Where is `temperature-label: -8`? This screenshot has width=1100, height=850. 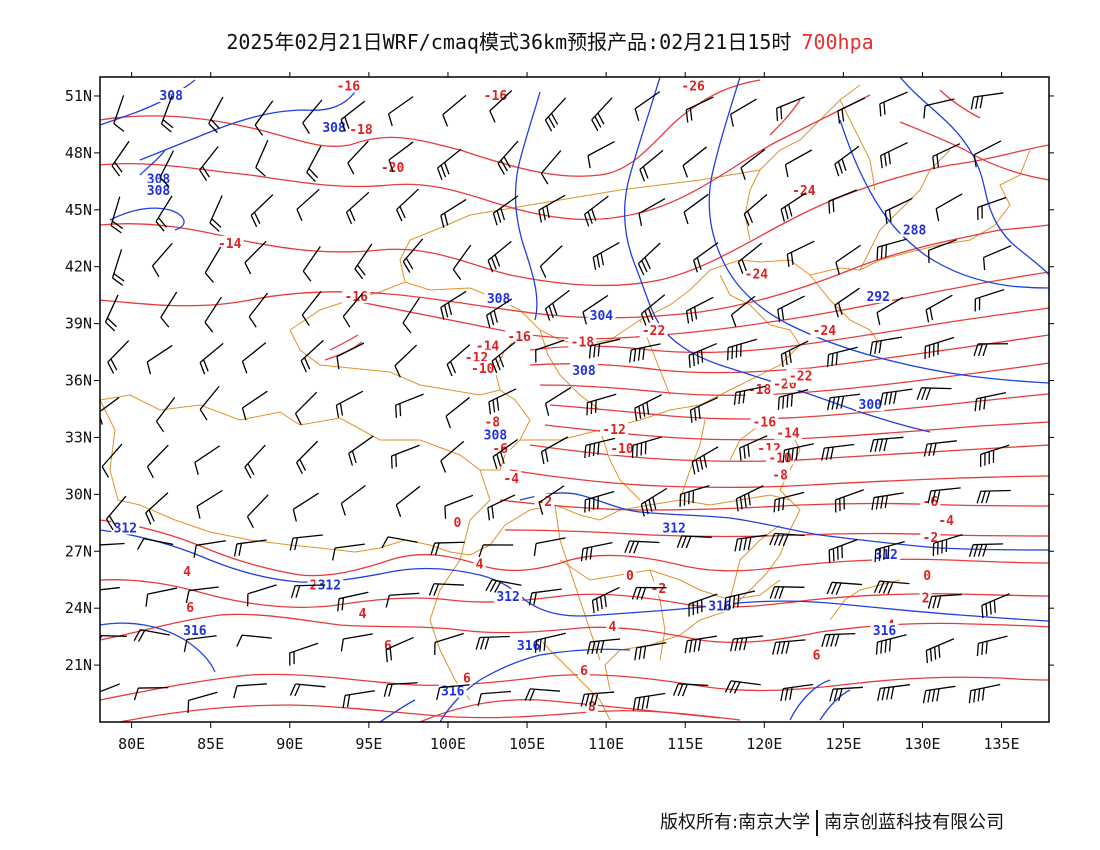 temperature-label: -8 is located at coordinates (780, 475).